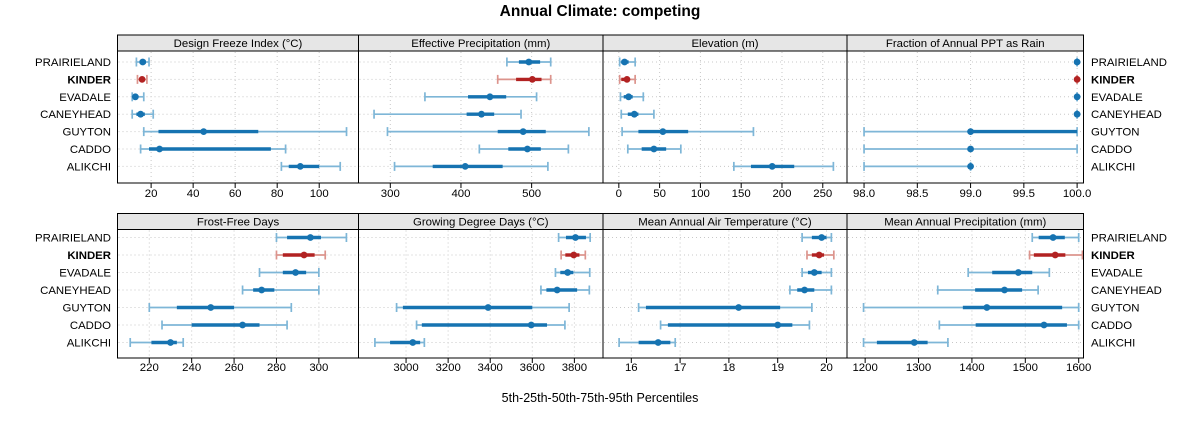  What do you see at coordinates (777, 368) in the screenshot?
I see `axis-tick-label: 19` at bounding box center [777, 368].